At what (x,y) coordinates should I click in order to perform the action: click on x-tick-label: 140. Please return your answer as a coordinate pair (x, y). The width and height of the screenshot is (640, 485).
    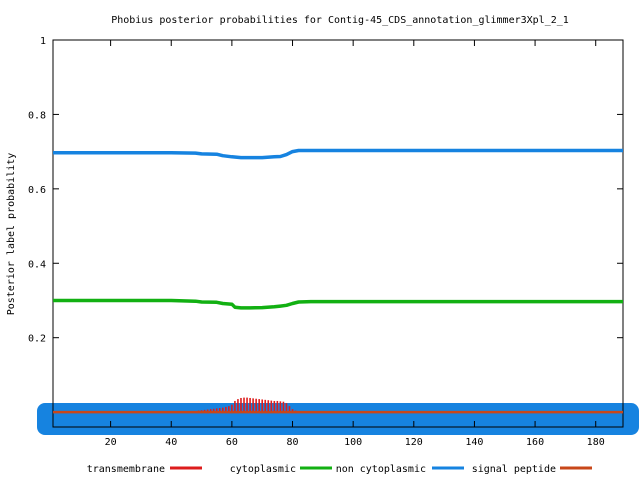
    Looking at the image, I should click on (474, 442).